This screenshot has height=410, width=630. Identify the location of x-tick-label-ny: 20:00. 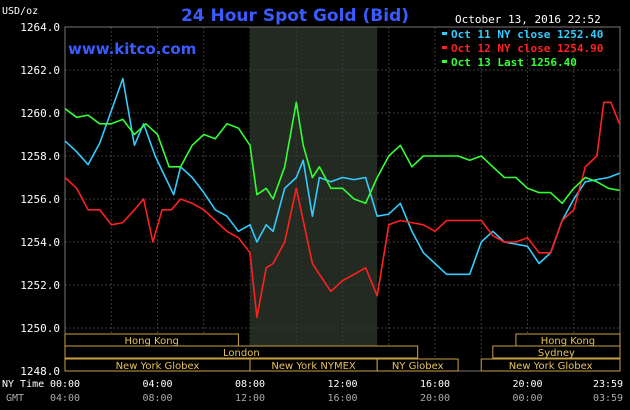
(527, 384).